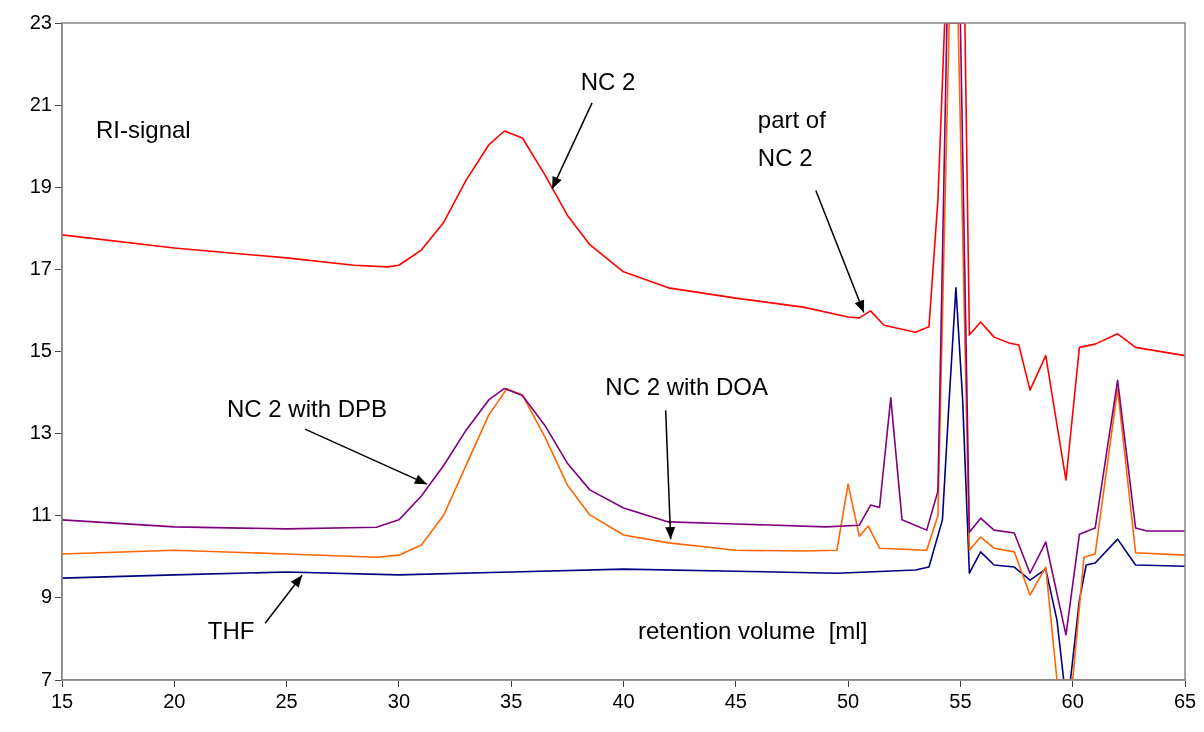 The width and height of the screenshot is (1204, 732). I want to click on y-tick-label: 21, so click(40, 103).